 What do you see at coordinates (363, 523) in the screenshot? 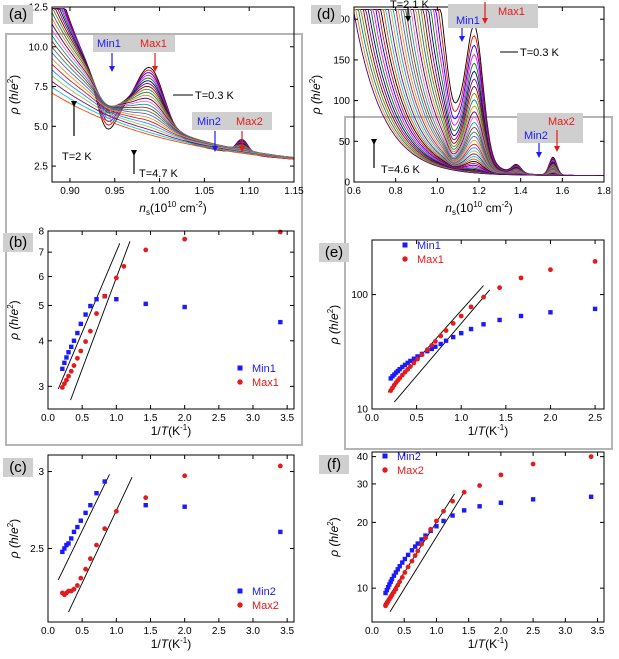
I see `y-tick-label: 20` at bounding box center [363, 523].